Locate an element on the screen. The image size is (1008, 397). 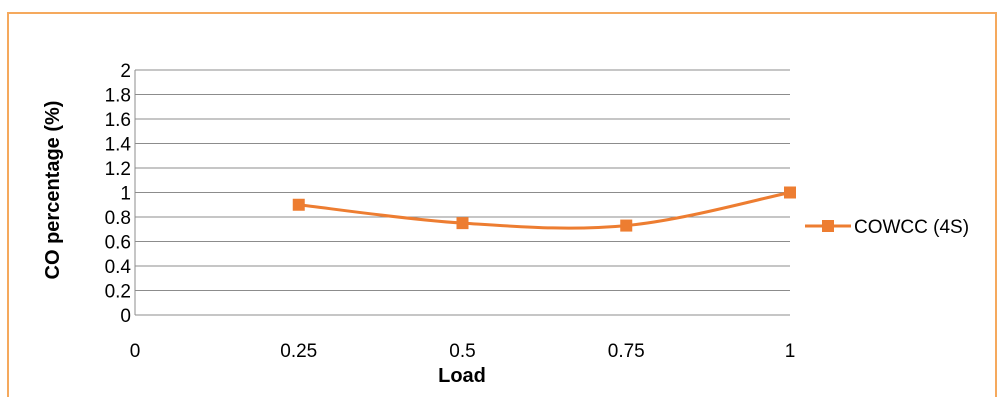
y-tick-label: 0.4 is located at coordinates (118, 267).